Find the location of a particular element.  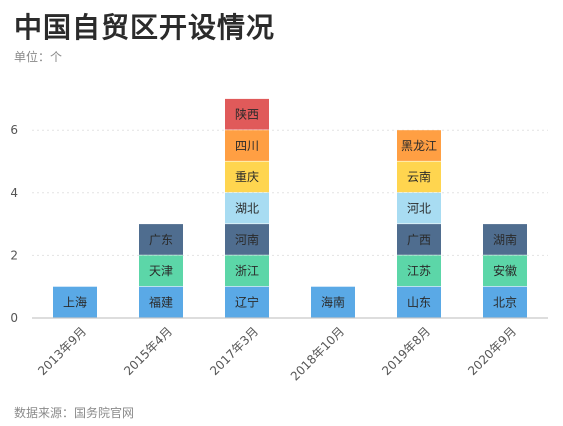

y-tick-label: 6 is located at coordinates (14, 130).